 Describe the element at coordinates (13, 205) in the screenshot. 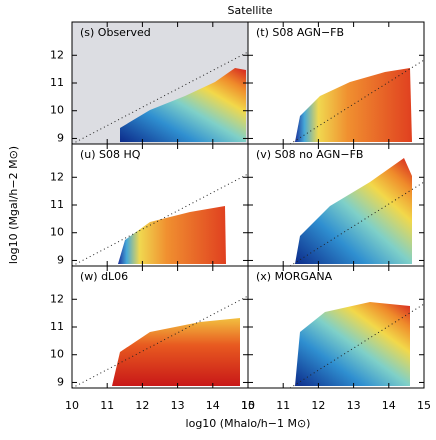

I see `y-axis-label: log10 (Mgal/h−2 M⊙)` at that location.